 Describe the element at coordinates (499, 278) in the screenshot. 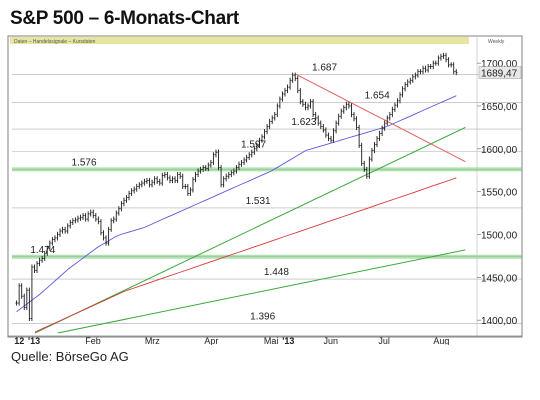

I see `y-tick-label: 1450,00` at that location.